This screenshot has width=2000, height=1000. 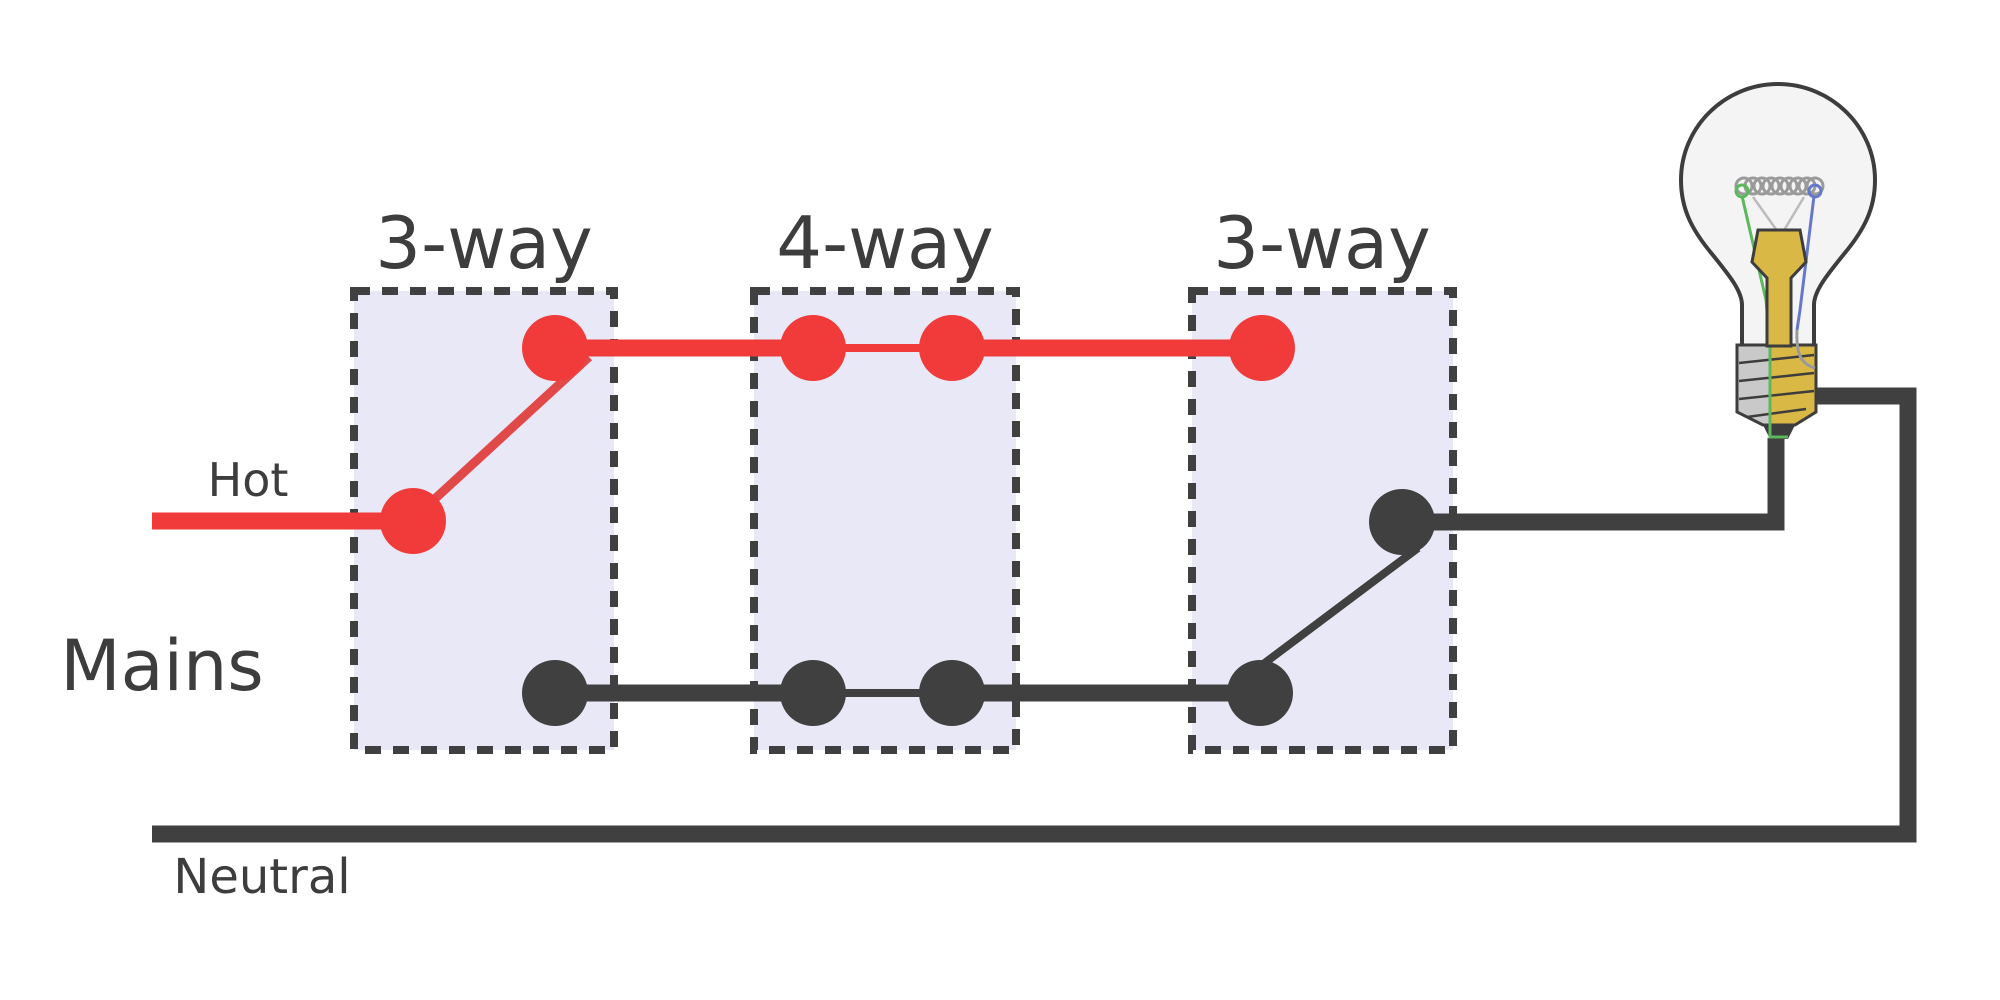 I want to click on terminal-sw2-bottom-left, so click(x=813, y=693).